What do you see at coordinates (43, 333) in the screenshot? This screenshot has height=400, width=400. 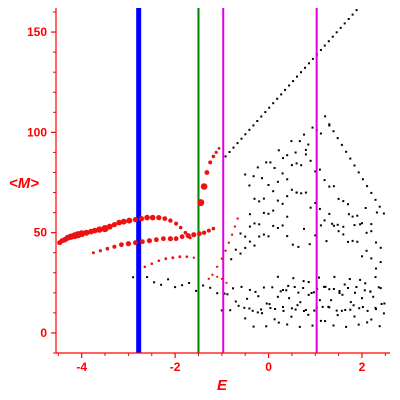 I see `y-tick-label: 0` at bounding box center [43, 333].